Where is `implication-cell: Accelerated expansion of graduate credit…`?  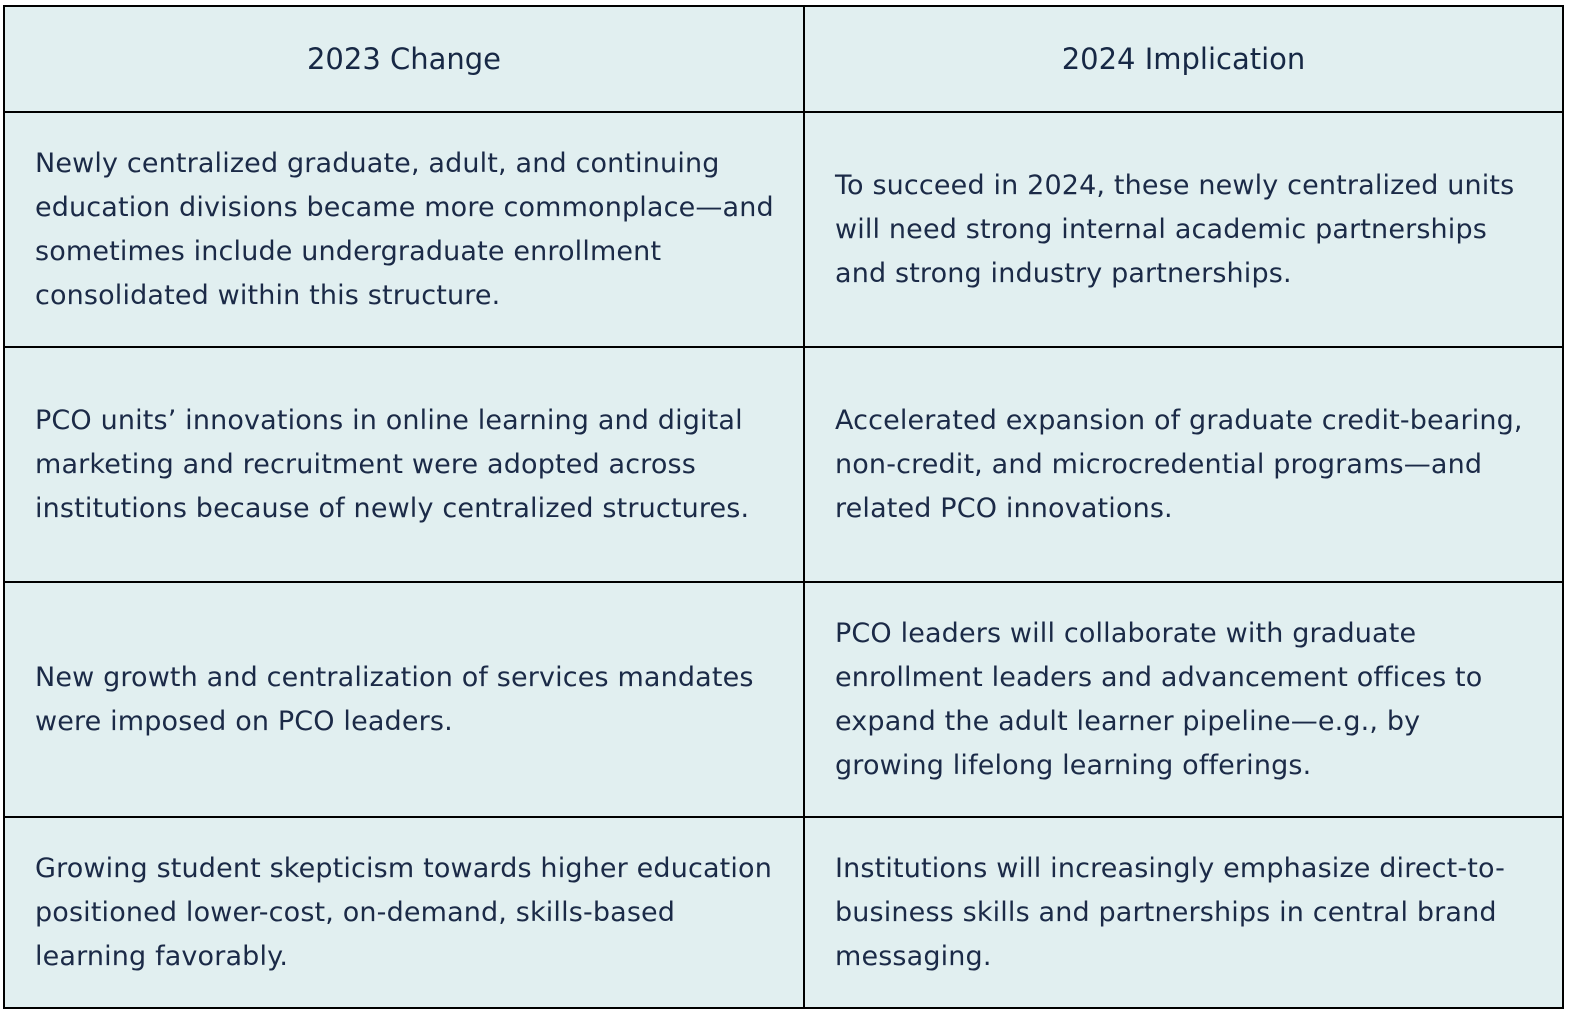
implication-cell: Accelerated expansion of graduate credit… is located at coordinates (1183, 464).